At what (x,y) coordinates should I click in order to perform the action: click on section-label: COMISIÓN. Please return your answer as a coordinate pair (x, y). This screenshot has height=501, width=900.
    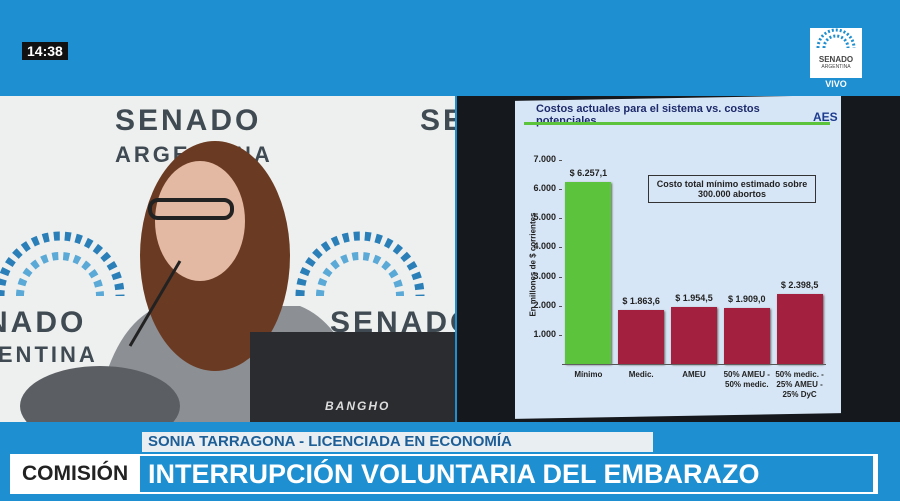
    Looking at the image, I should click on (75, 473).